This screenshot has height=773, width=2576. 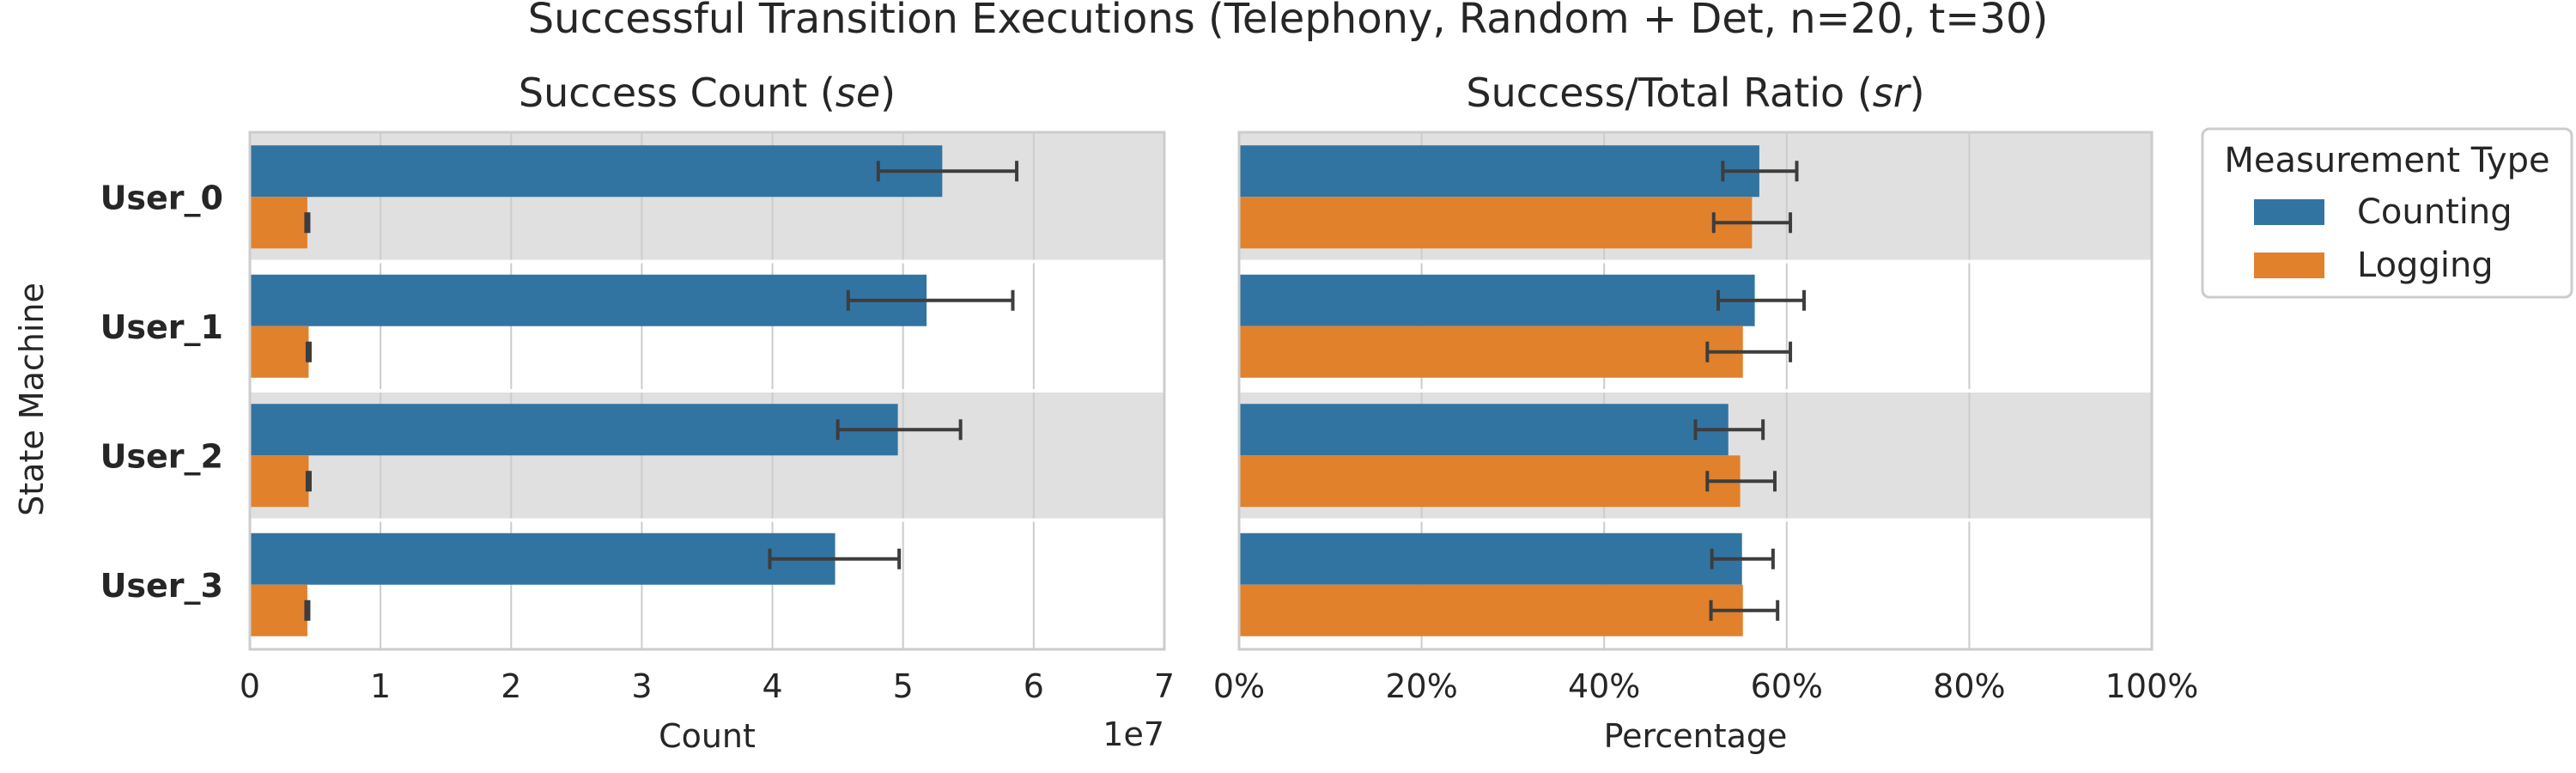 What do you see at coordinates (2434, 212) in the screenshot?
I see `legend-label: Counting` at bounding box center [2434, 212].